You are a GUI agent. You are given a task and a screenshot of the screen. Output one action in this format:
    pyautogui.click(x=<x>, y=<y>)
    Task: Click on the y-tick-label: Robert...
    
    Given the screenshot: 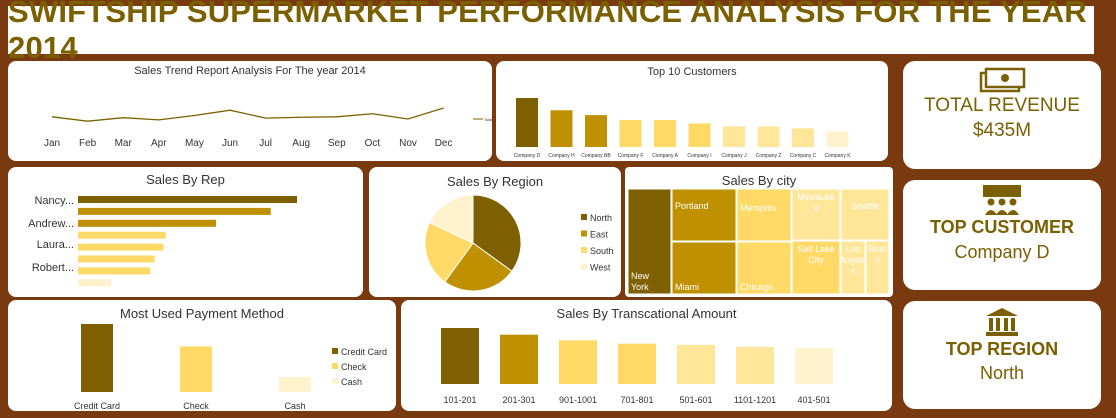 What is the action you would take?
    pyautogui.click(x=53, y=268)
    